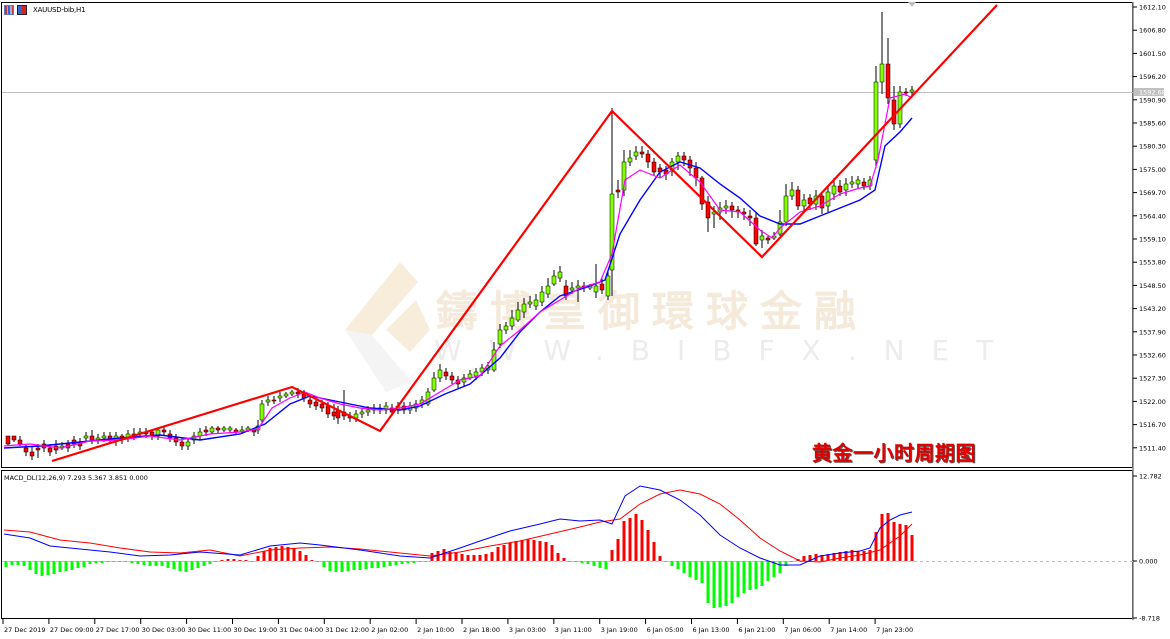 The height and width of the screenshot is (639, 1170). I want to click on time-tick-label: 3 Jan 11:00, so click(573, 630).